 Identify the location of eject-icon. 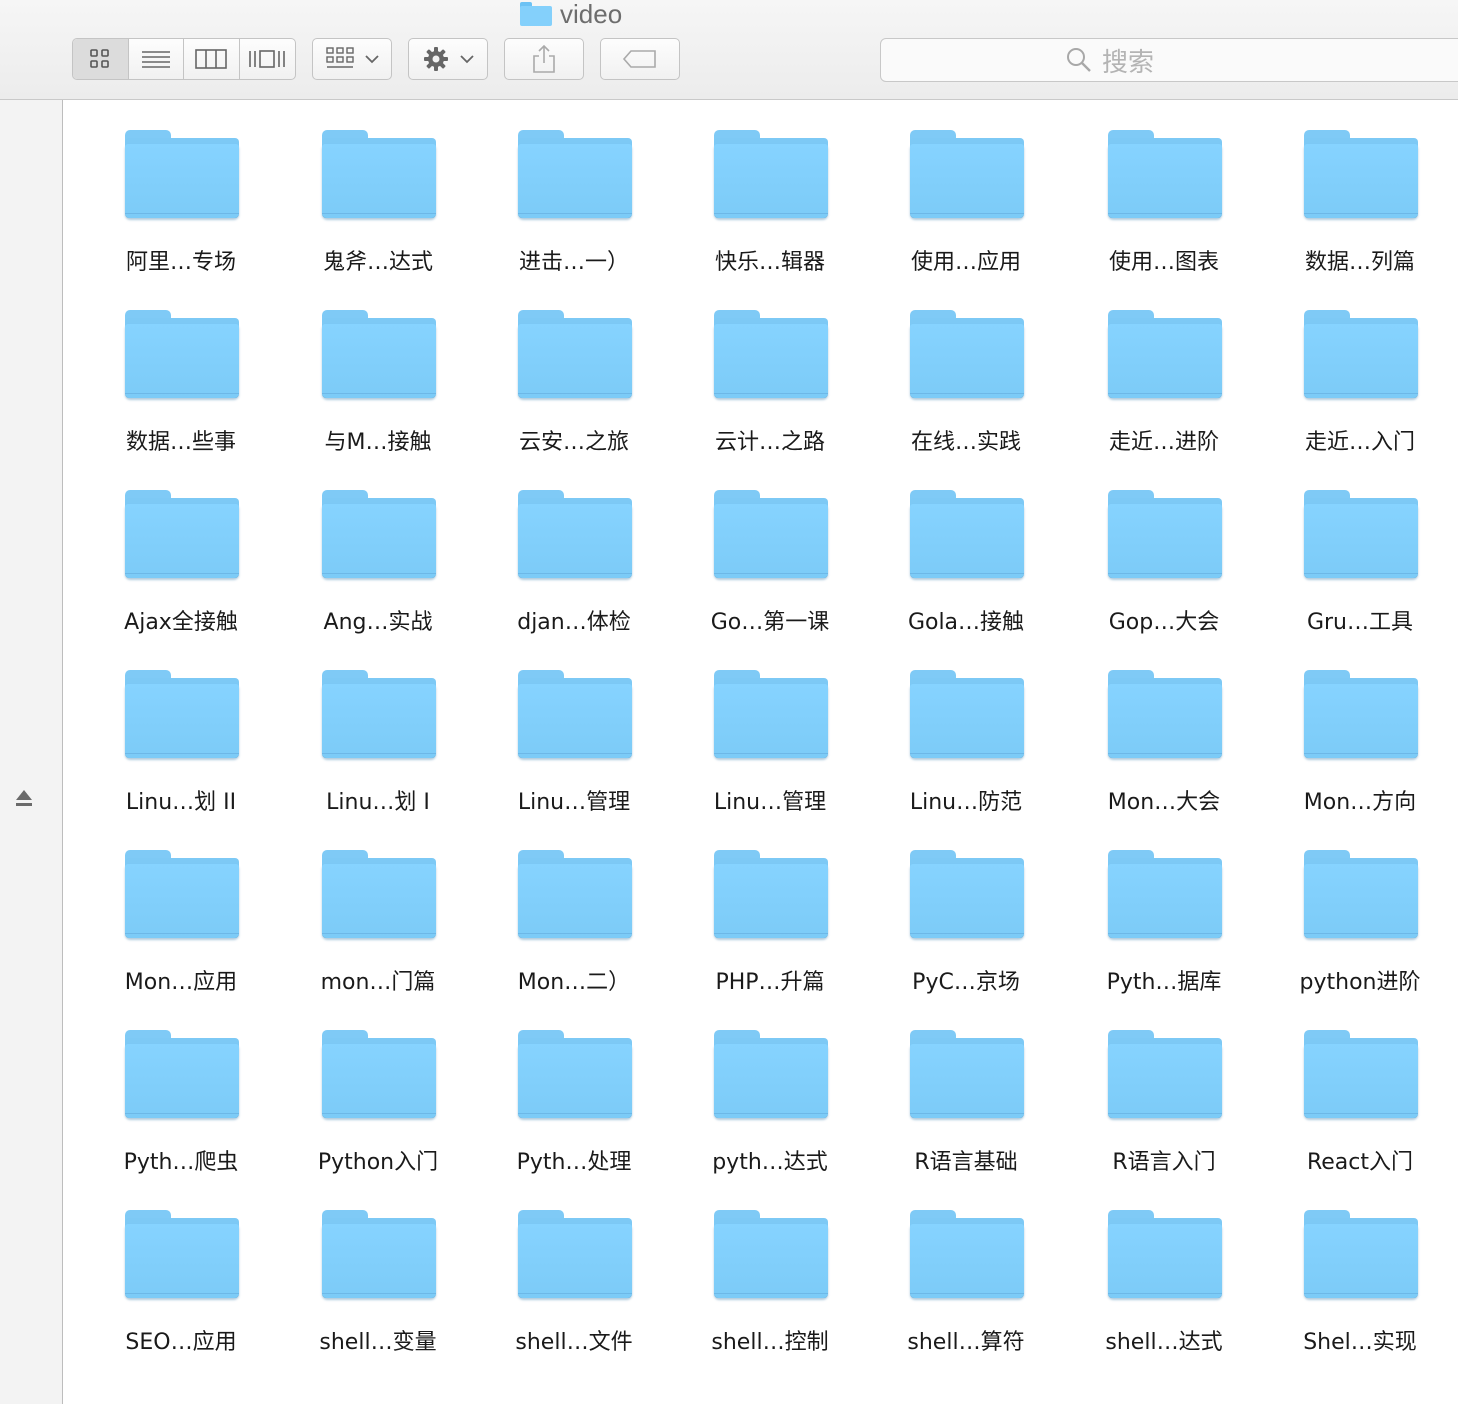
(24, 798).